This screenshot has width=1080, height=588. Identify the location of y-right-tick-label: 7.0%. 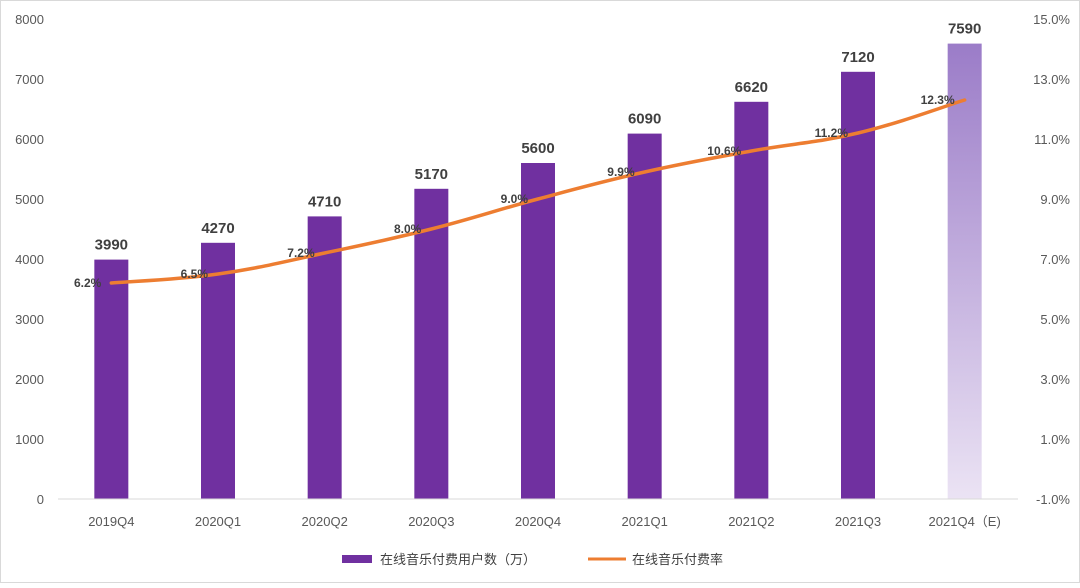
(1055, 259).